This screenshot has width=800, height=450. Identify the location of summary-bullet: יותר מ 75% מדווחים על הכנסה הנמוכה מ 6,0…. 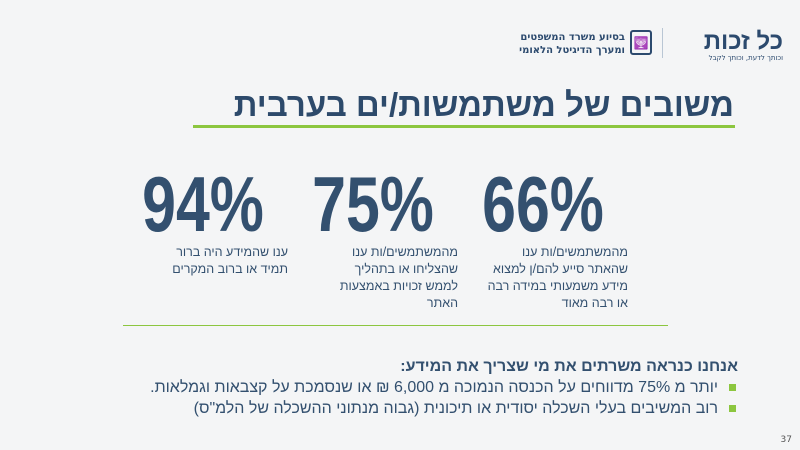
(398, 387).